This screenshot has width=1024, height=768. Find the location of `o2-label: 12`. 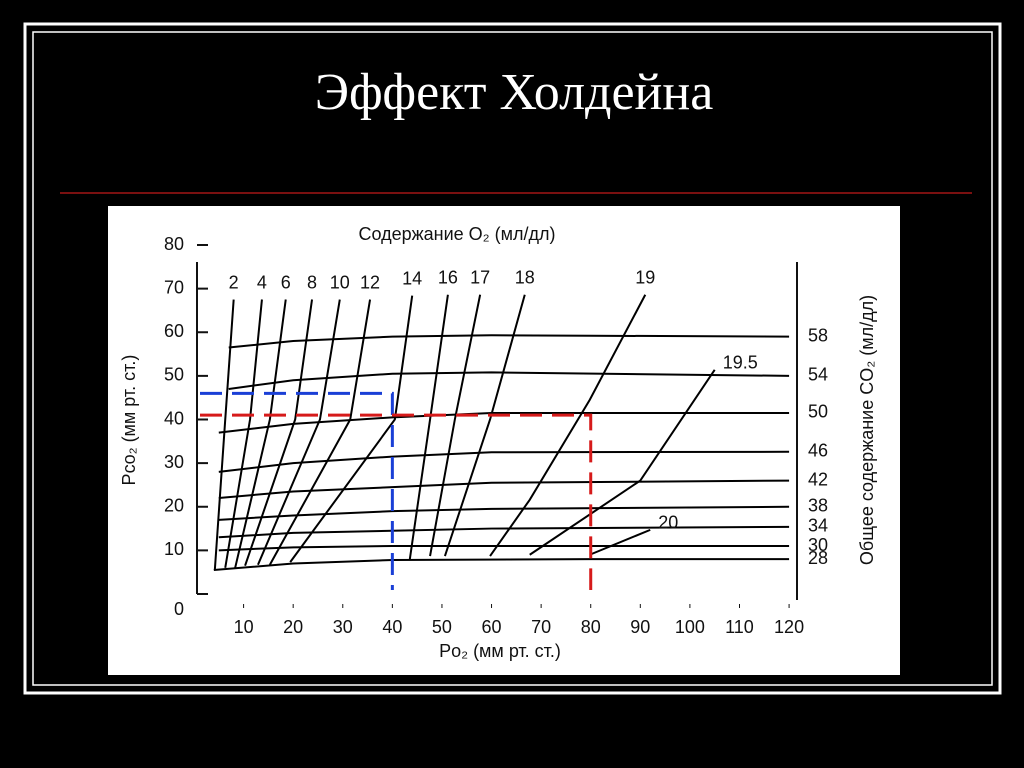

o2-label: 12 is located at coordinates (370, 282).